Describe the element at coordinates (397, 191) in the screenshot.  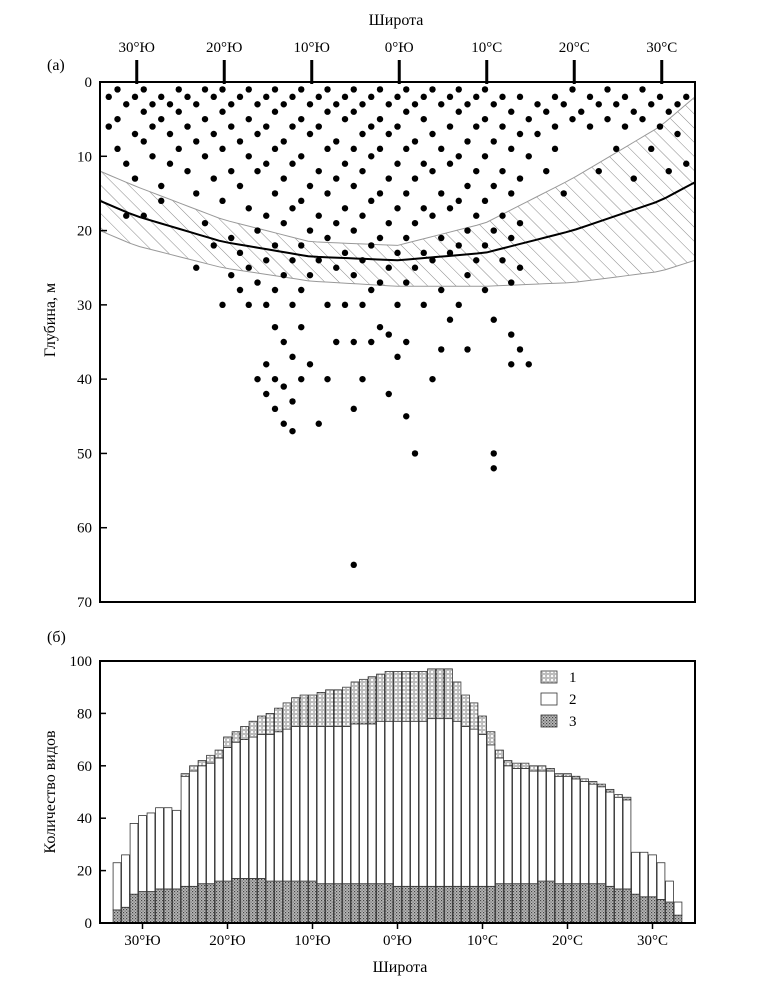
I see `depth-band` at that location.